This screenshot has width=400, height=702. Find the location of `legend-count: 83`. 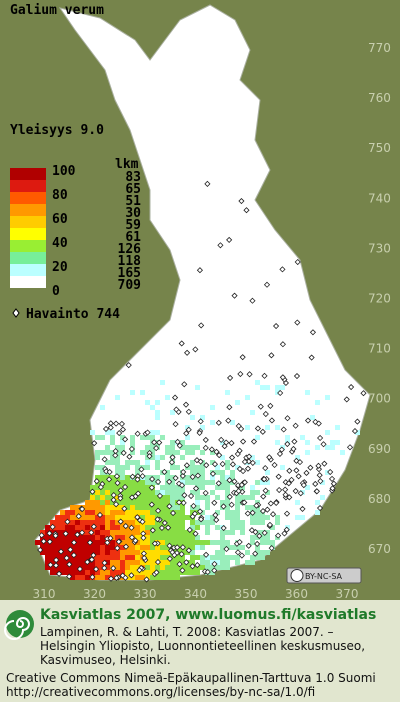

legend-count: 83 is located at coordinates (133, 177).